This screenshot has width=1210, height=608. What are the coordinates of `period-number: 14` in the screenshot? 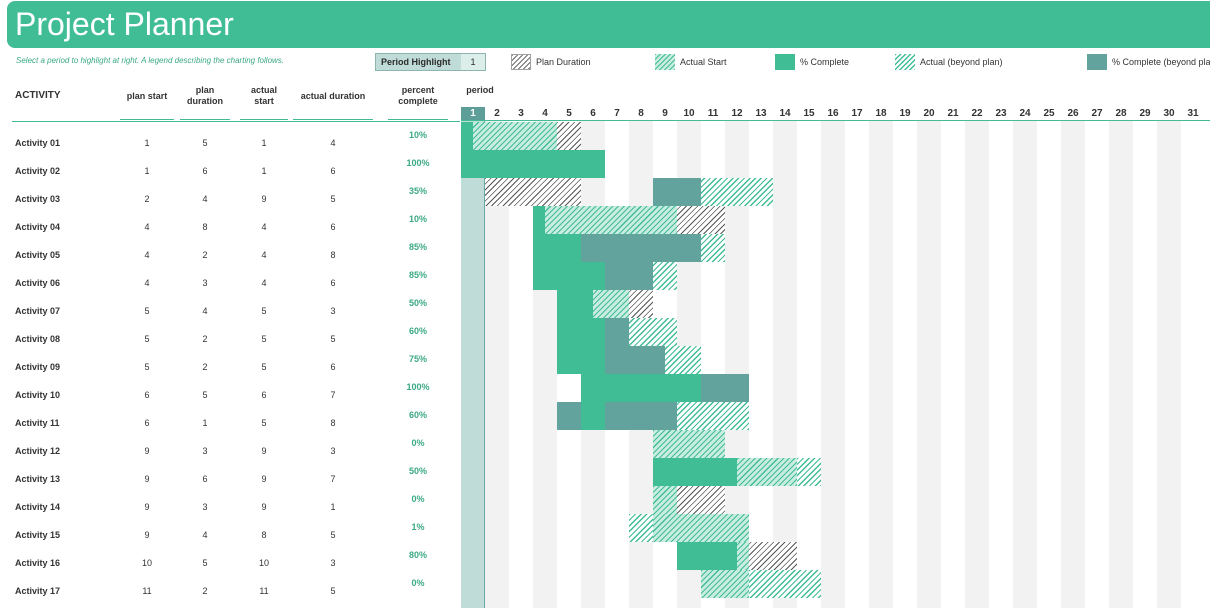 It's located at (785, 113).